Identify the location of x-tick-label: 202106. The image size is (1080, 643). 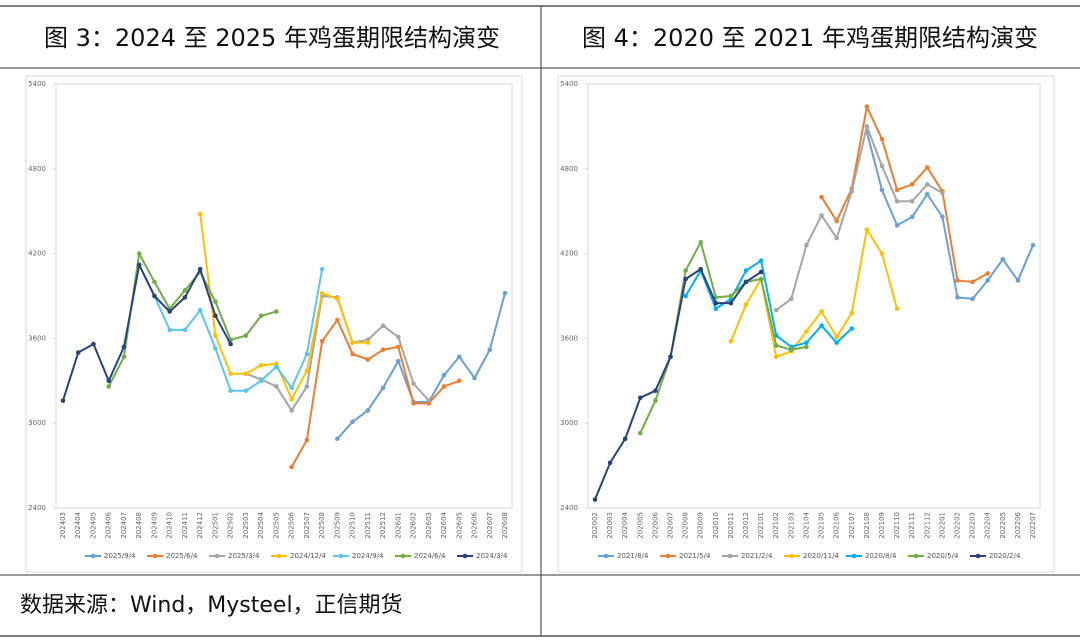
(837, 524).